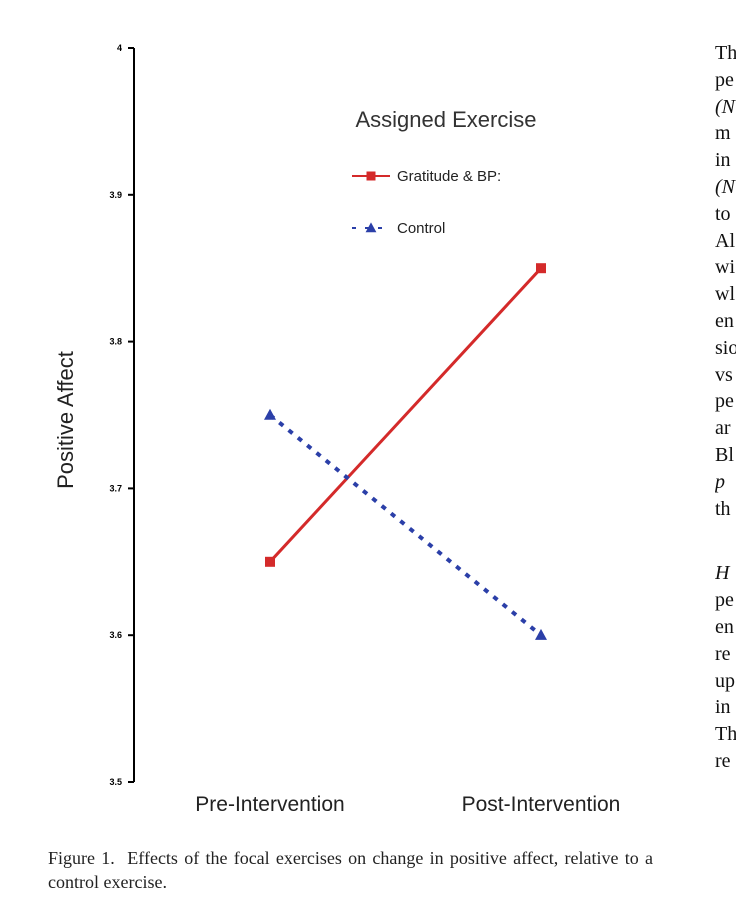 This screenshot has width=736, height=914. Describe the element at coordinates (723, 428) in the screenshot. I see `side-text-line: ar` at that location.